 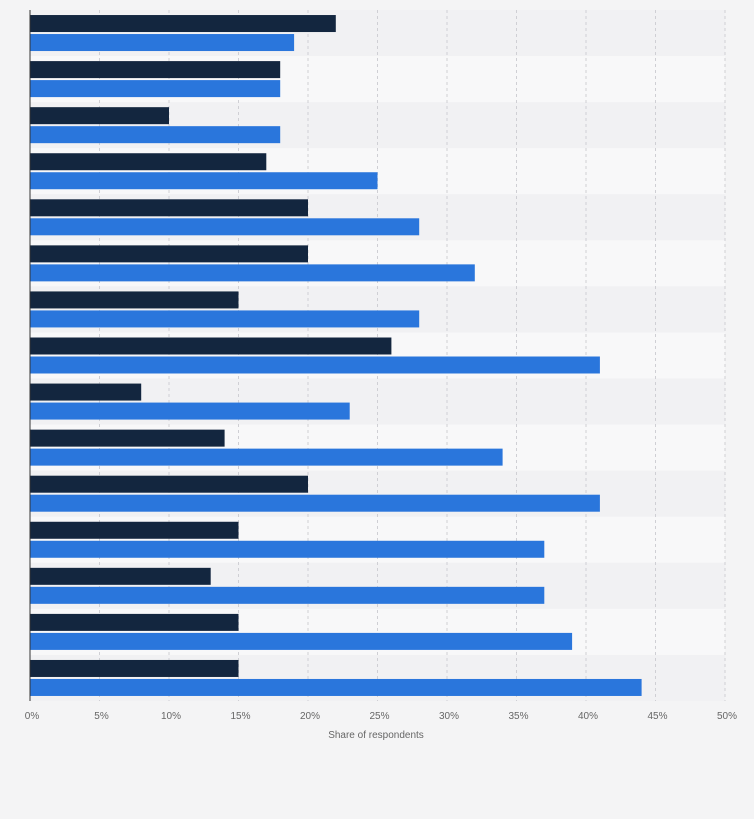 I want to click on x-tick-label: 50%, so click(x=727, y=716).